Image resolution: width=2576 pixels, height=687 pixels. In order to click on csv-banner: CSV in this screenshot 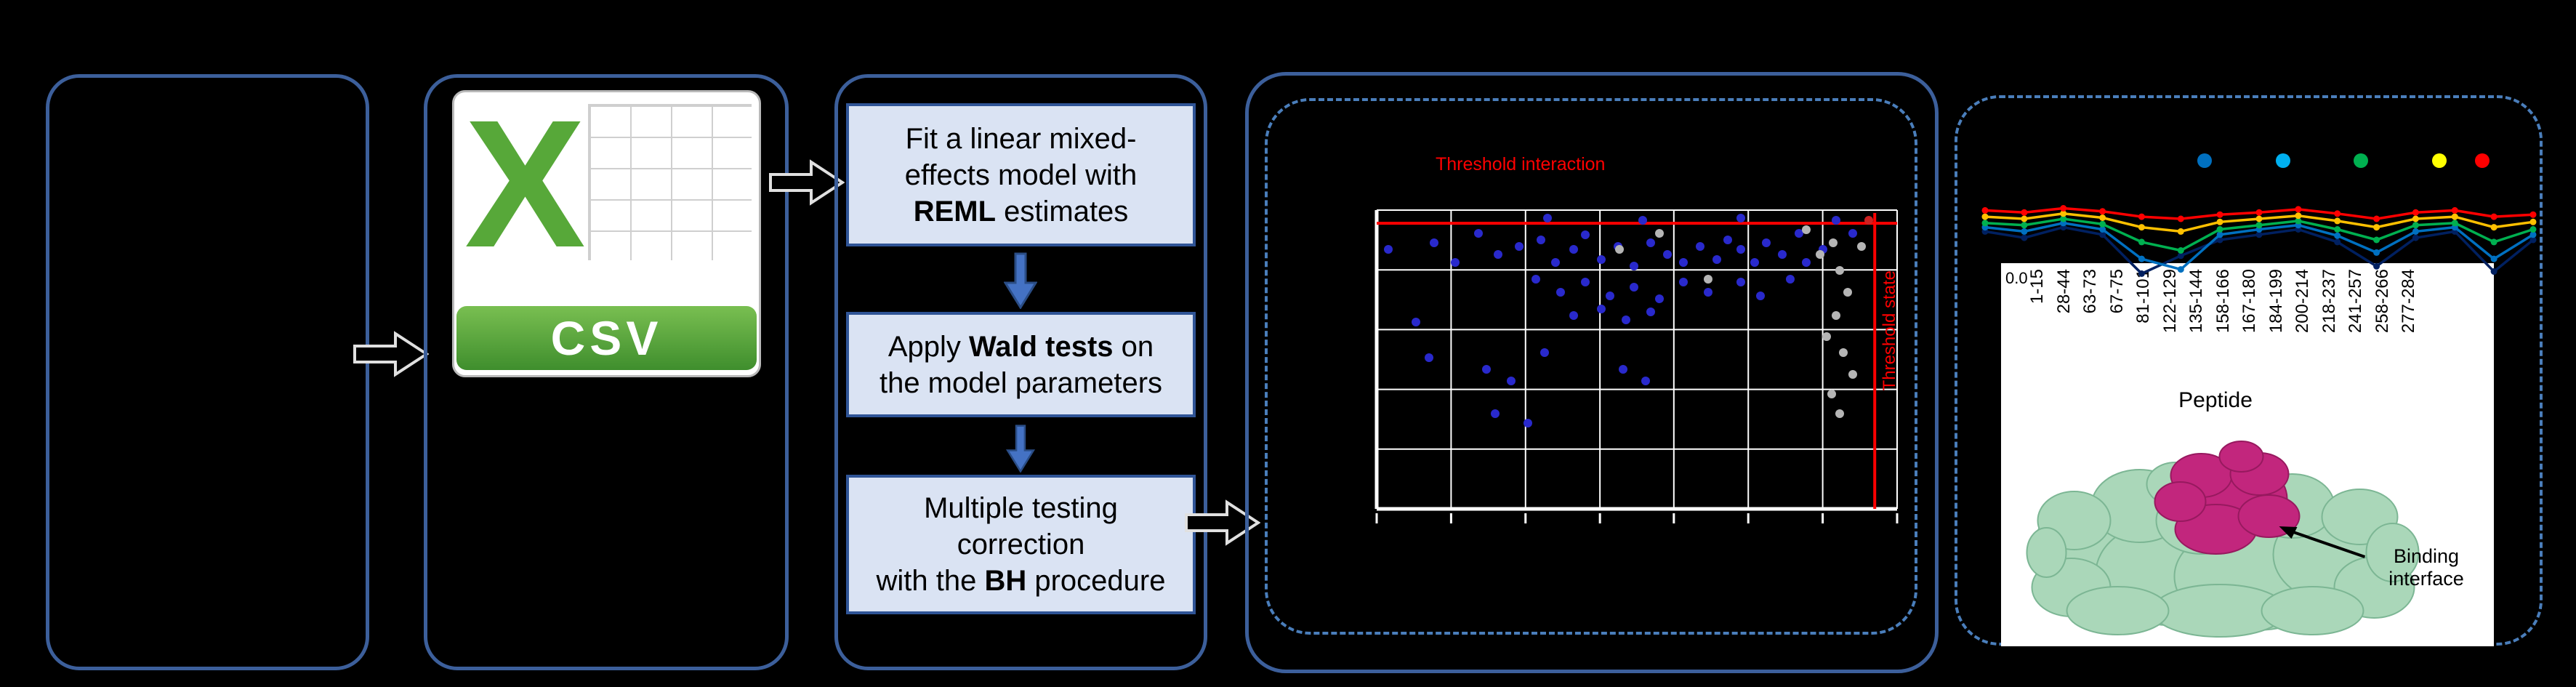, I will do `click(606, 338)`.